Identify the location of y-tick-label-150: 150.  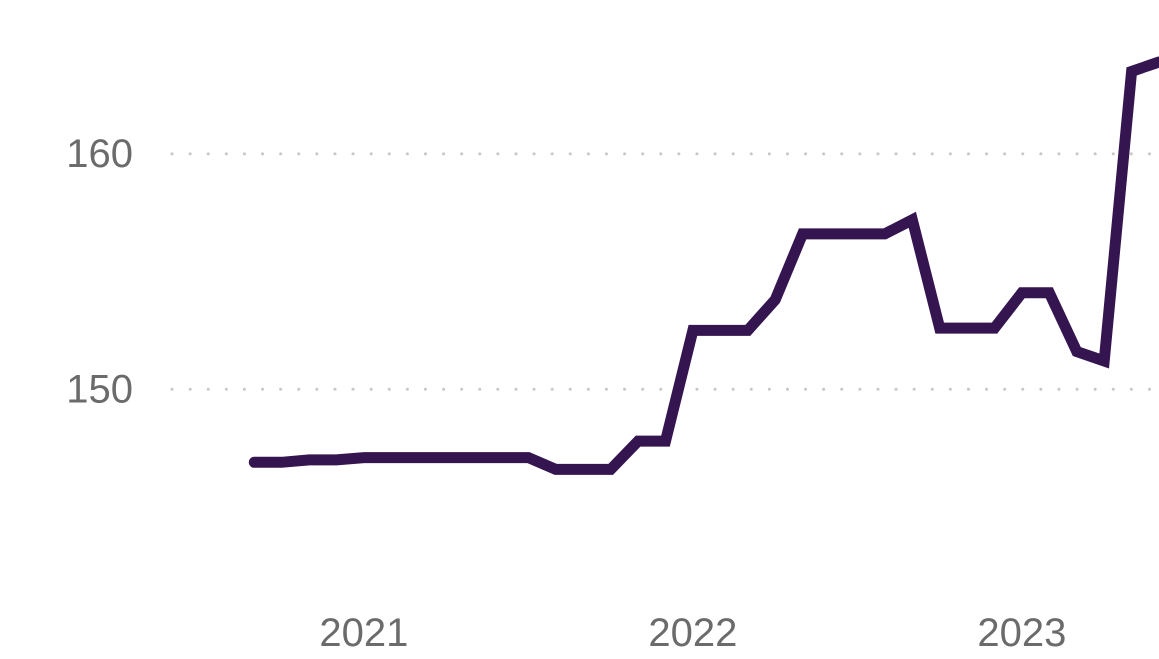
(99, 389).